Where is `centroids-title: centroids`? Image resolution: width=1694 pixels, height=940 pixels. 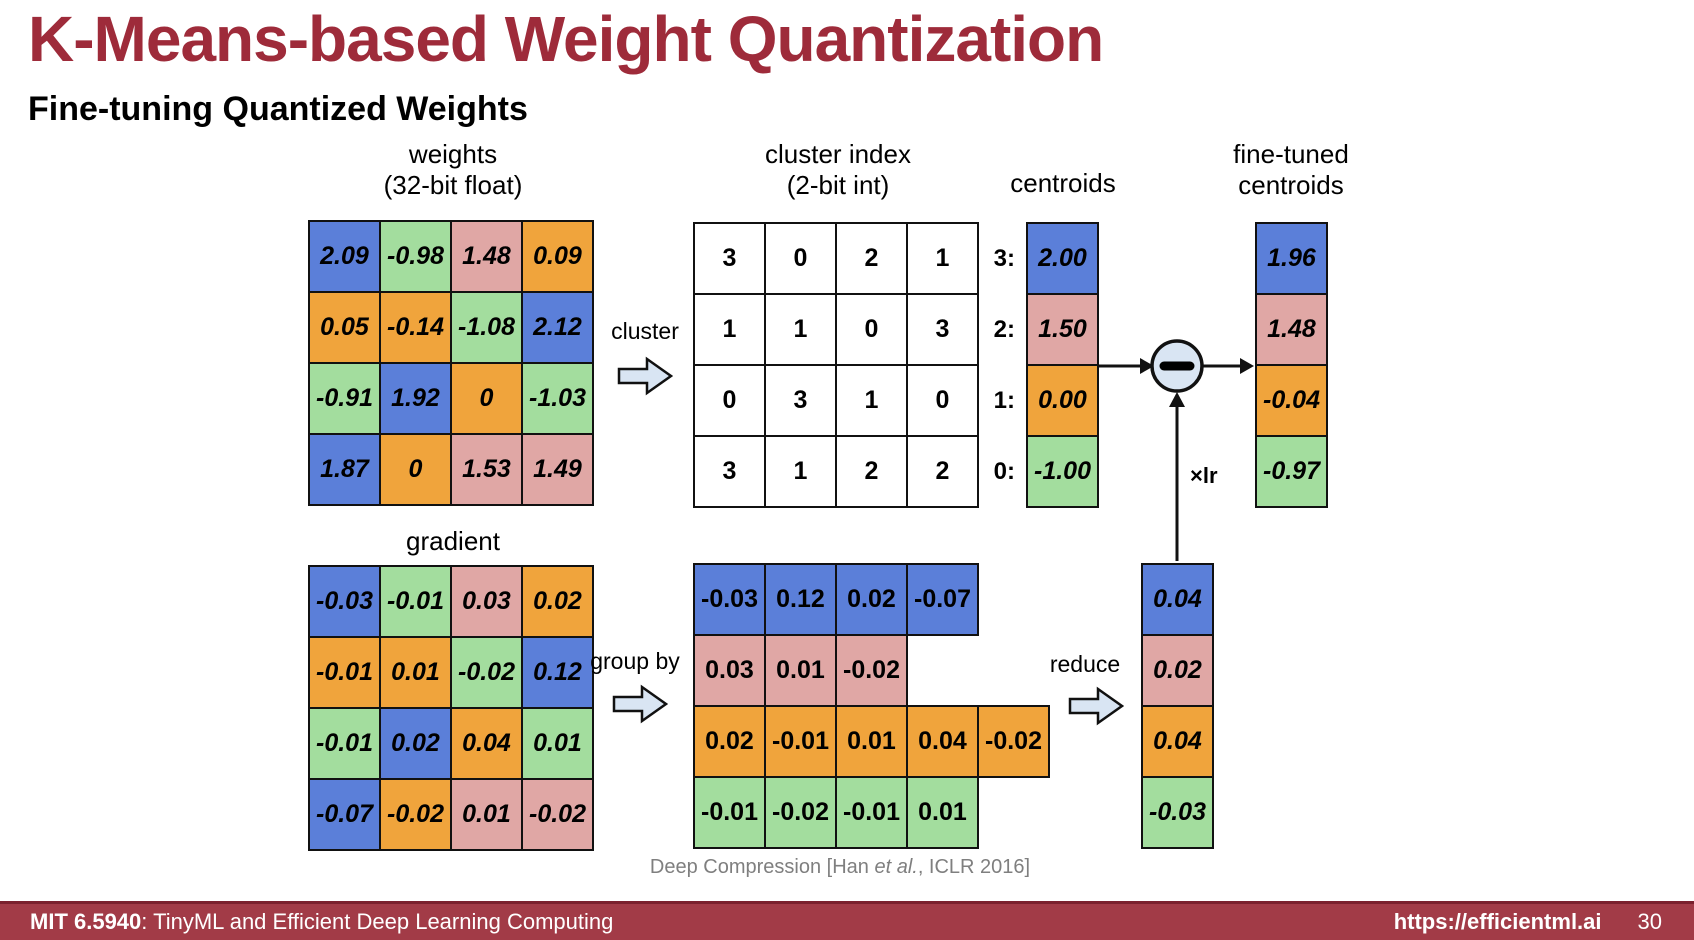 centroids-title: centroids is located at coordinates (1063, 183).